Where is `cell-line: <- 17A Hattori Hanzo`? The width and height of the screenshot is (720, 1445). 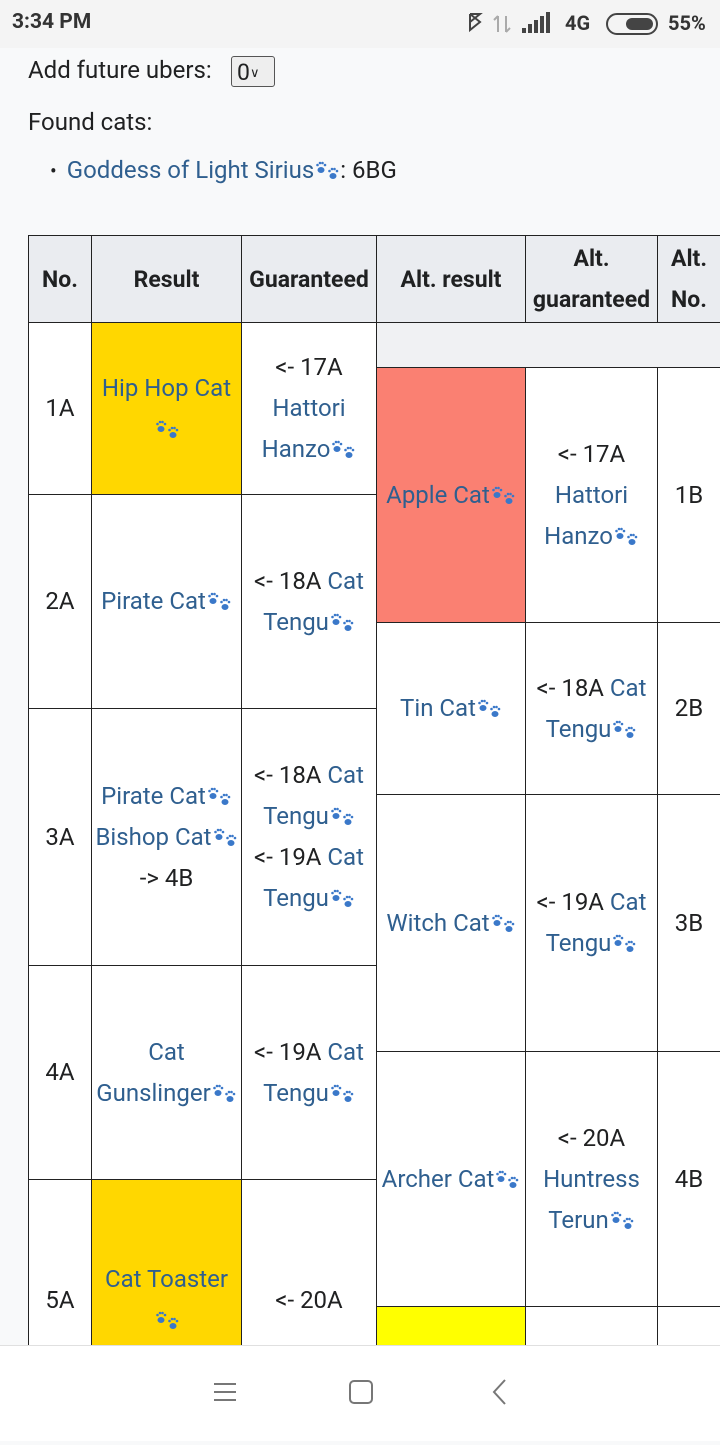 cell-line: <- 17A Hattori Hanzo is located at coordinates (309, 408).